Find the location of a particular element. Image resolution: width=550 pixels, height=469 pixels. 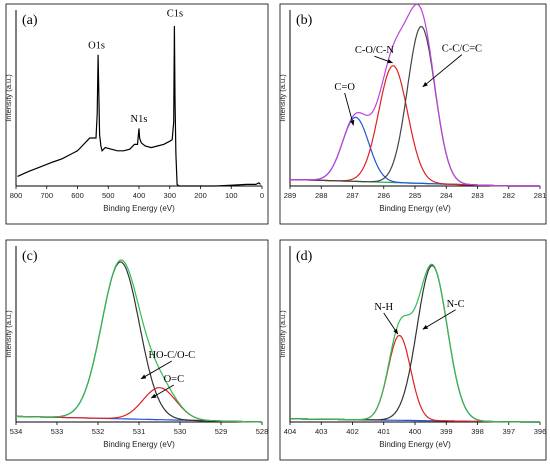

panel-b-label: (b) is located at coordinates (304, 20).